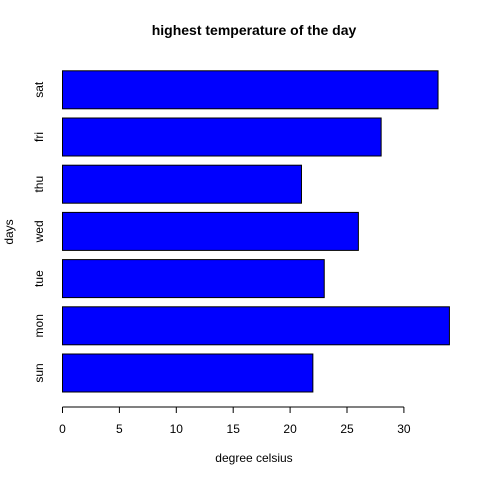 The height and width of the screenshot is (480, 480). What do you see at coordinates (234, 429) in the screenshot?
I see `x-tick-label-15: 15` at bounding box center [234, 429].